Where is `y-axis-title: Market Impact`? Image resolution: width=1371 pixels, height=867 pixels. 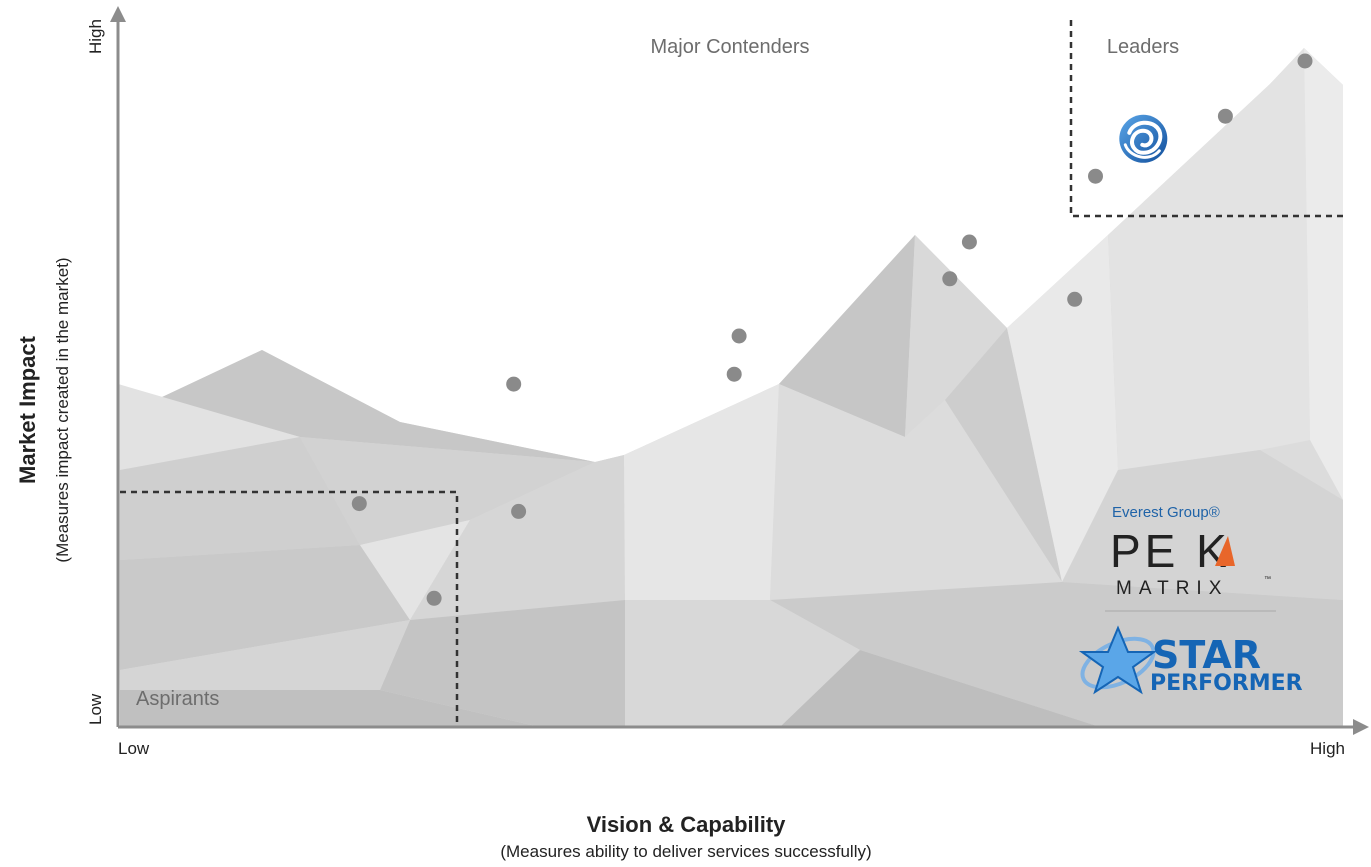
y-axis-title: Market Impact is located at coordinates (27, 409).